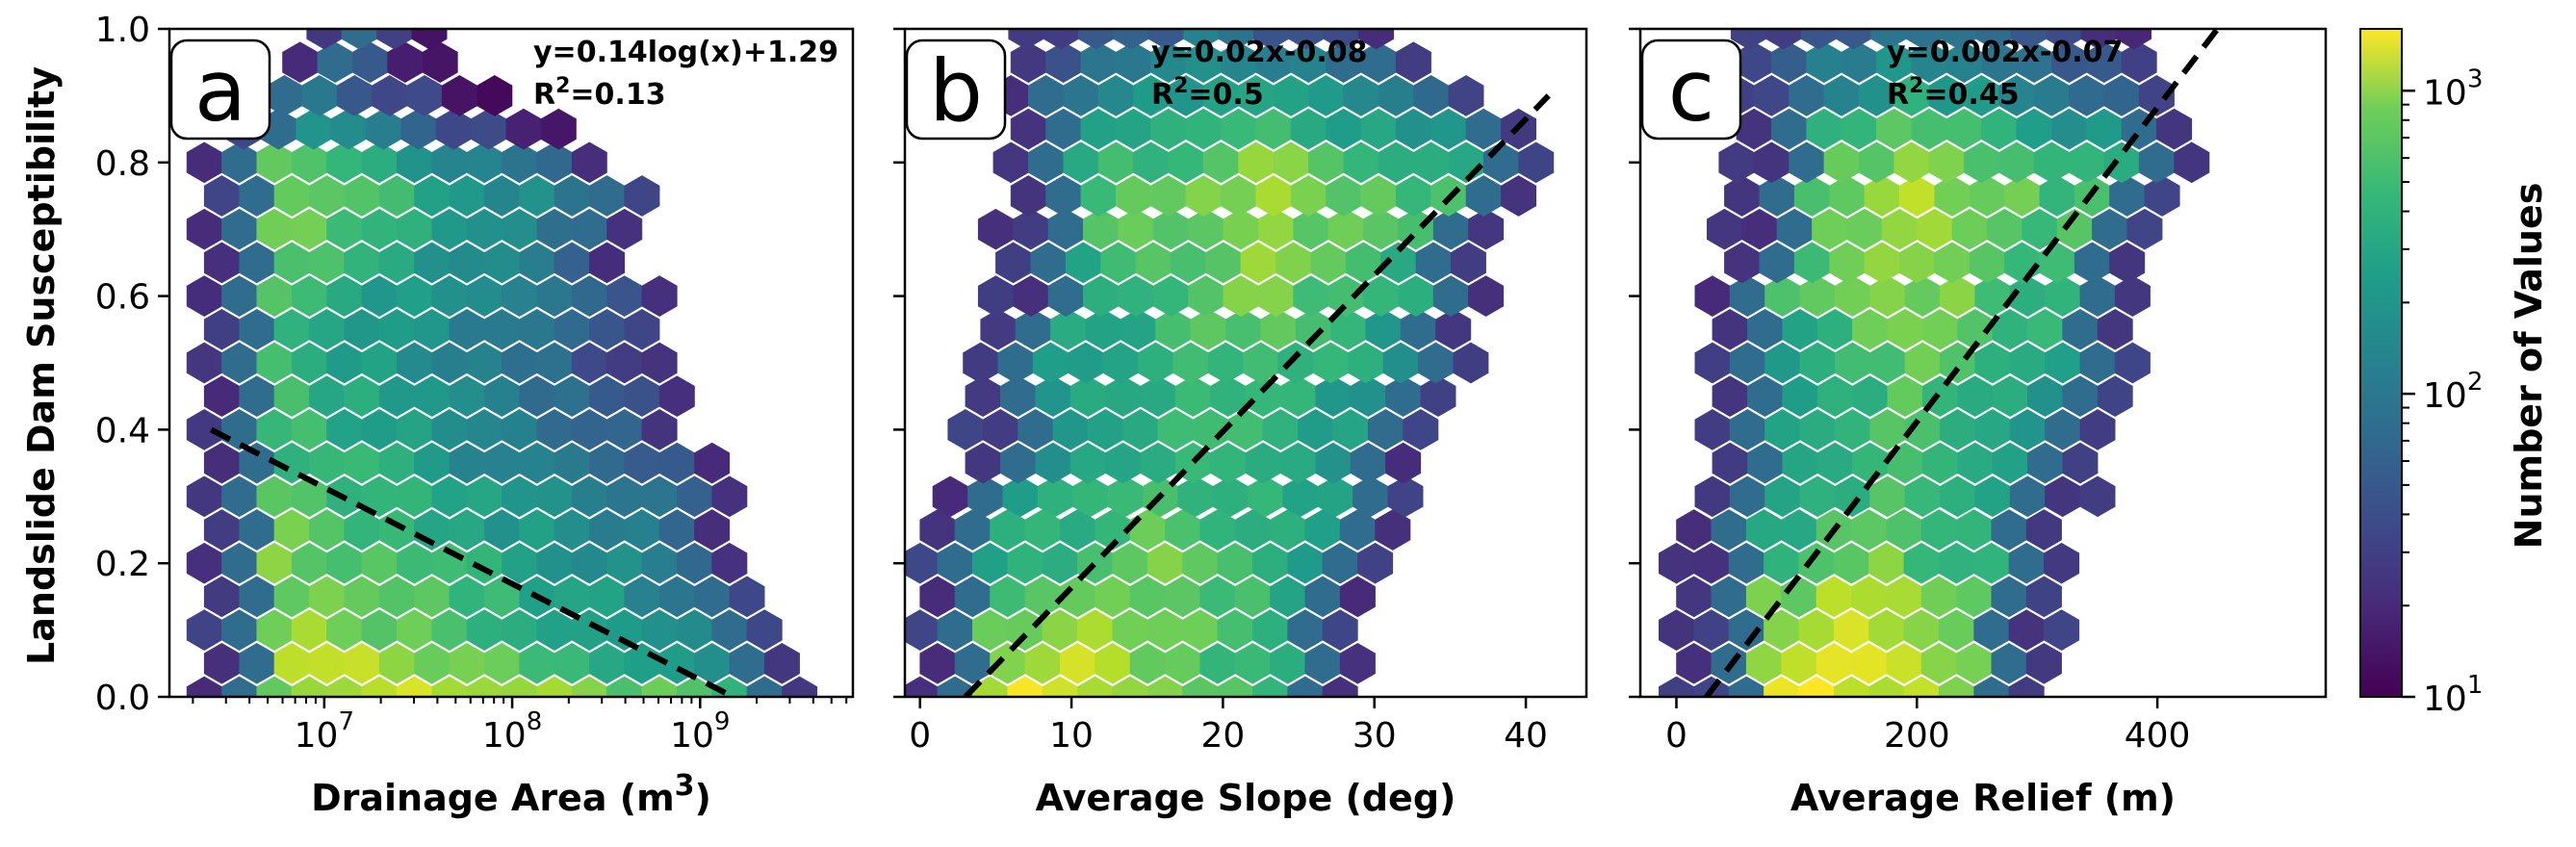 This screenshot has height=847, width=2576. What do you see at coordinates (956, 91) in the screenshot?
I see `panel-letter: b` at bounding box center [956, 91].